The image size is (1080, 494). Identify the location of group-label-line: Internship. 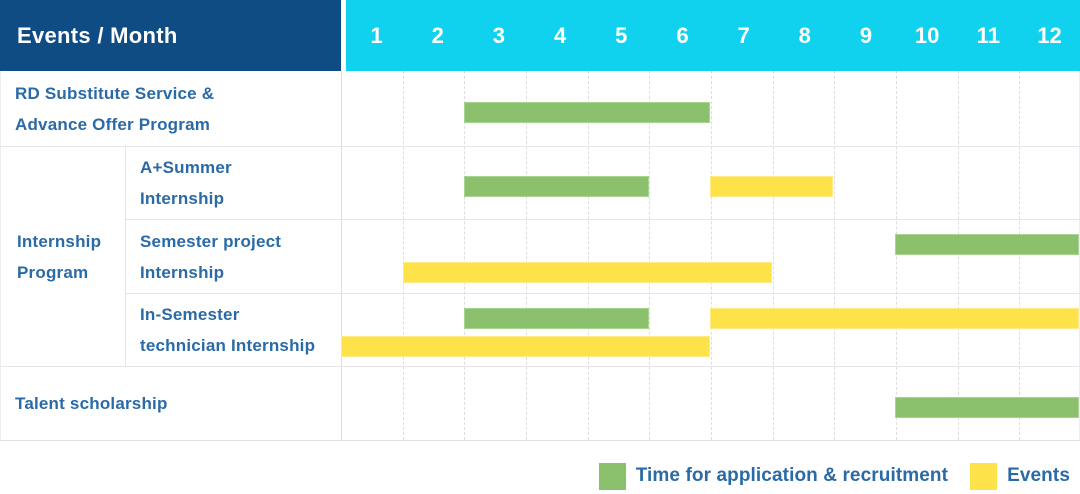
(59, 241).